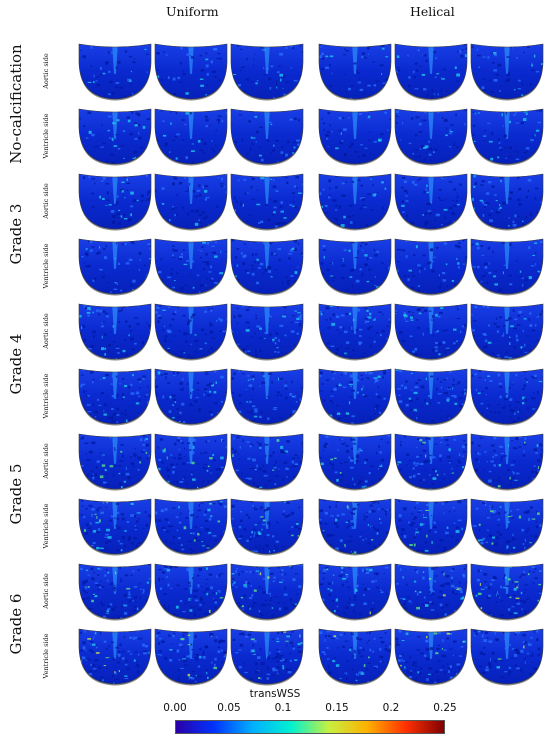 This screenshot has width=550, height=742. I want to click on colorbar, so click(310, 727).